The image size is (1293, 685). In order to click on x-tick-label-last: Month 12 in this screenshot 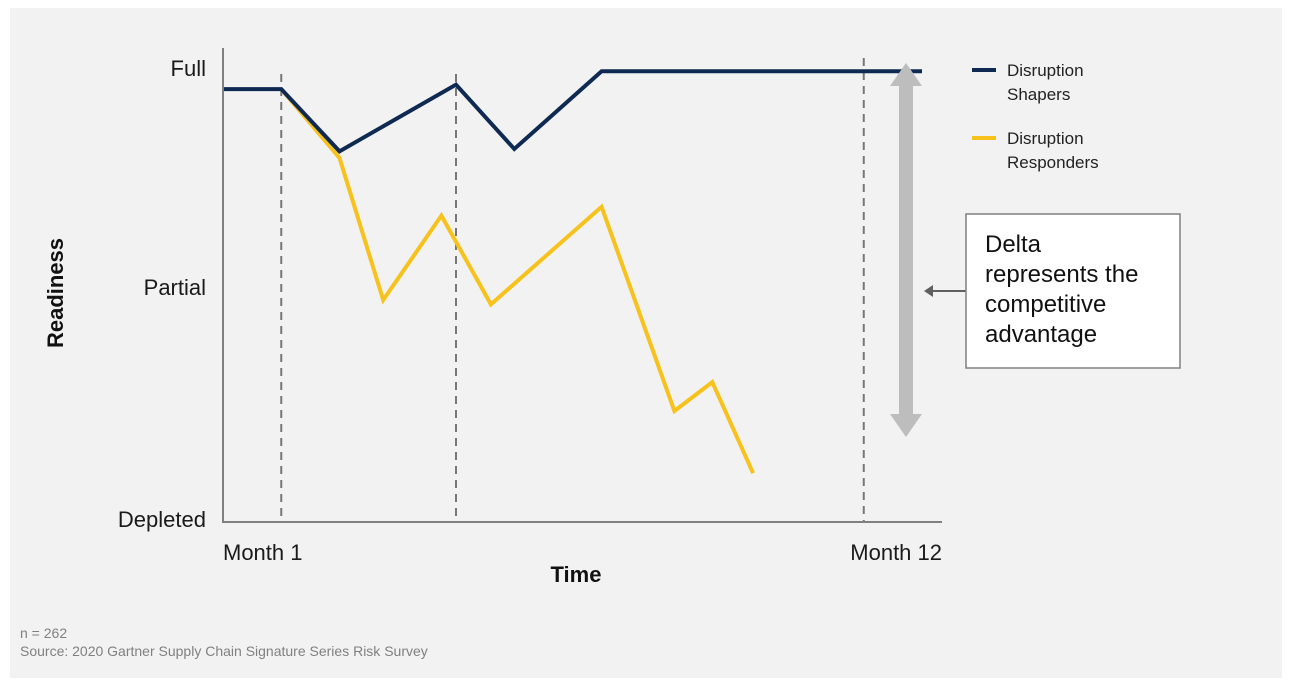, I will do `click(896, 552)`.